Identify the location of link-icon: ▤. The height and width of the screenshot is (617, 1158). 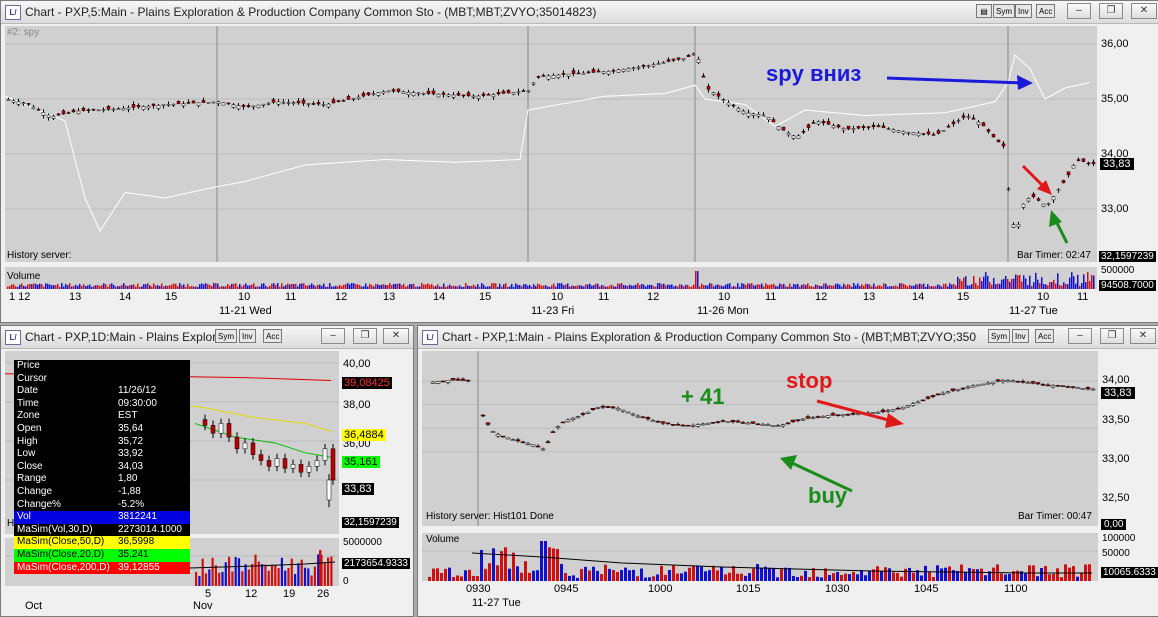
(984, 11).